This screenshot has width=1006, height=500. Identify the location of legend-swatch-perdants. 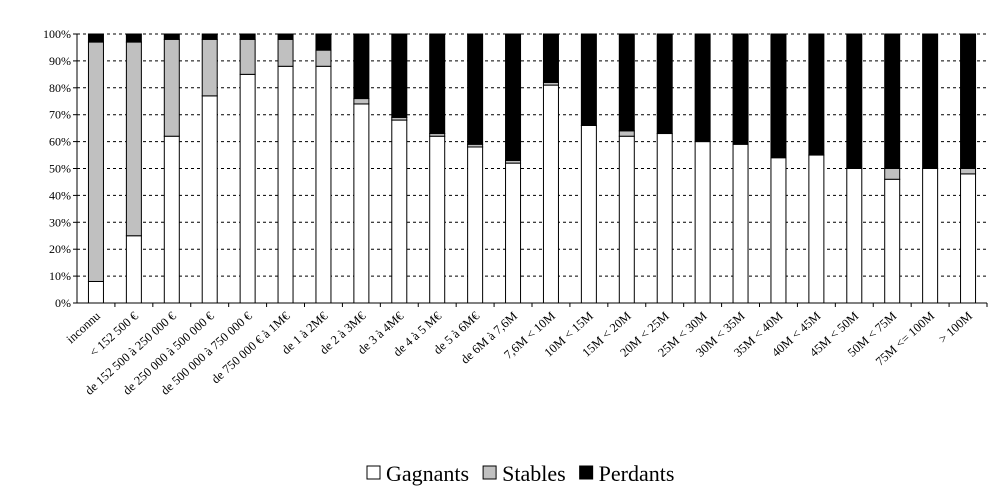
(586, 472).